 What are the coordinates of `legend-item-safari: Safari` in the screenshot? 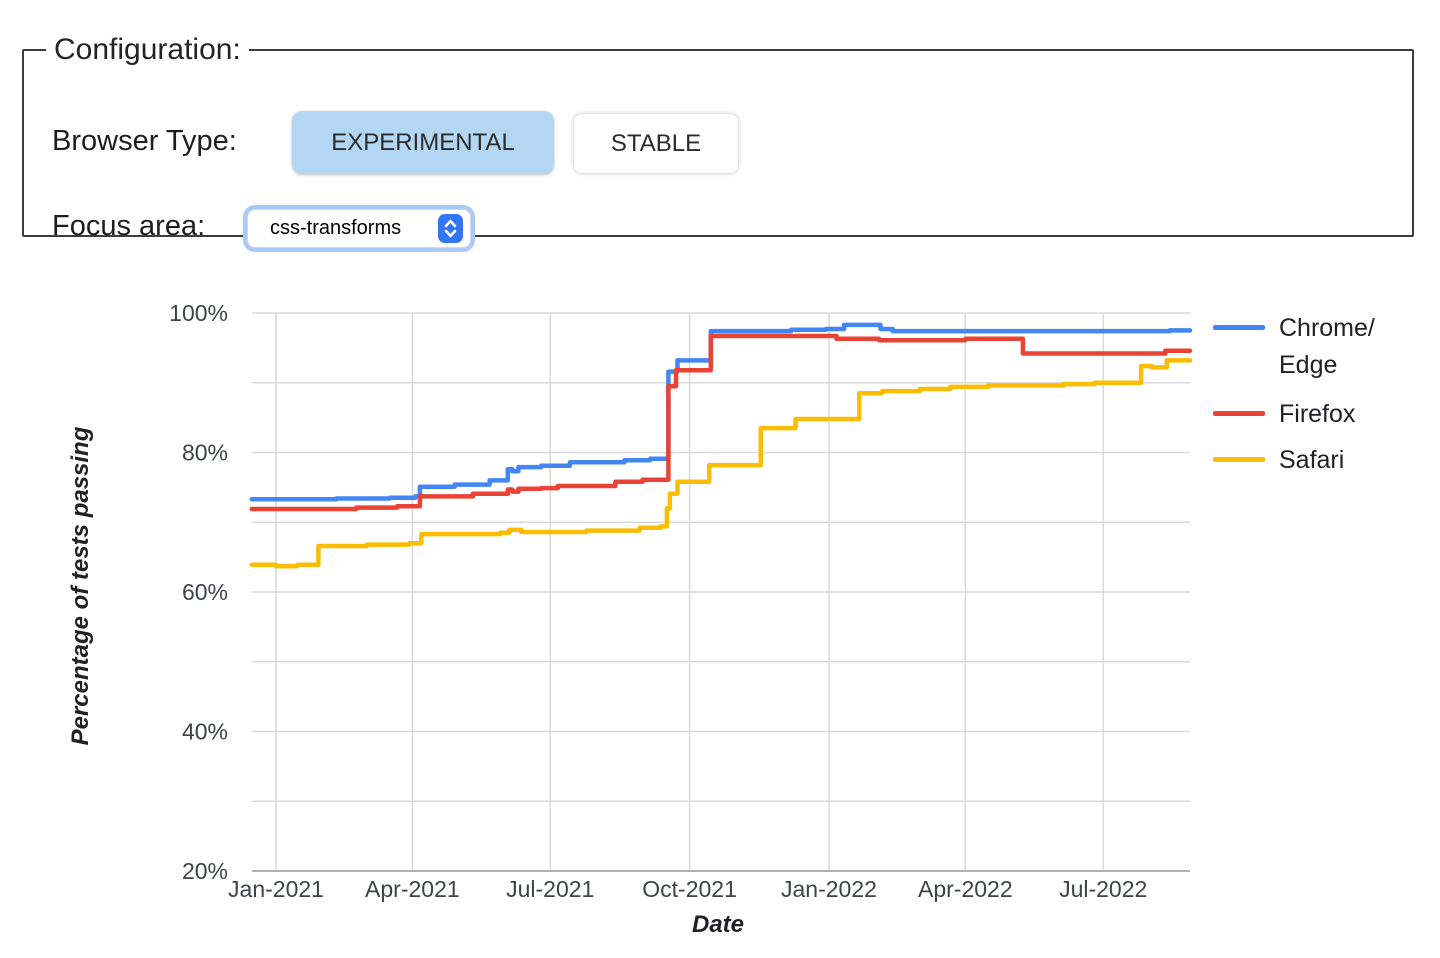 It's located at (1278, 460).